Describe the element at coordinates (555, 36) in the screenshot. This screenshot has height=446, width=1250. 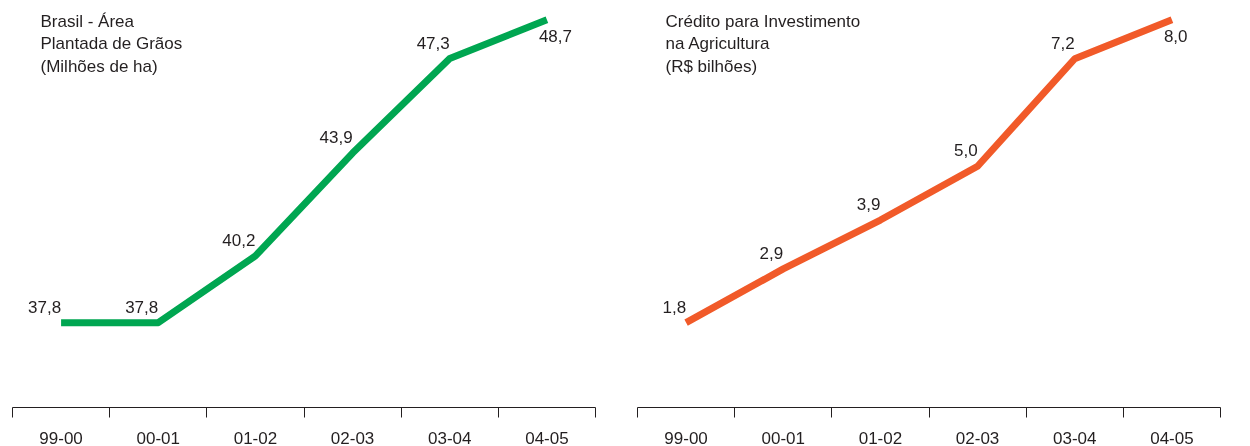
I see `data-label: 48,7` at that location.